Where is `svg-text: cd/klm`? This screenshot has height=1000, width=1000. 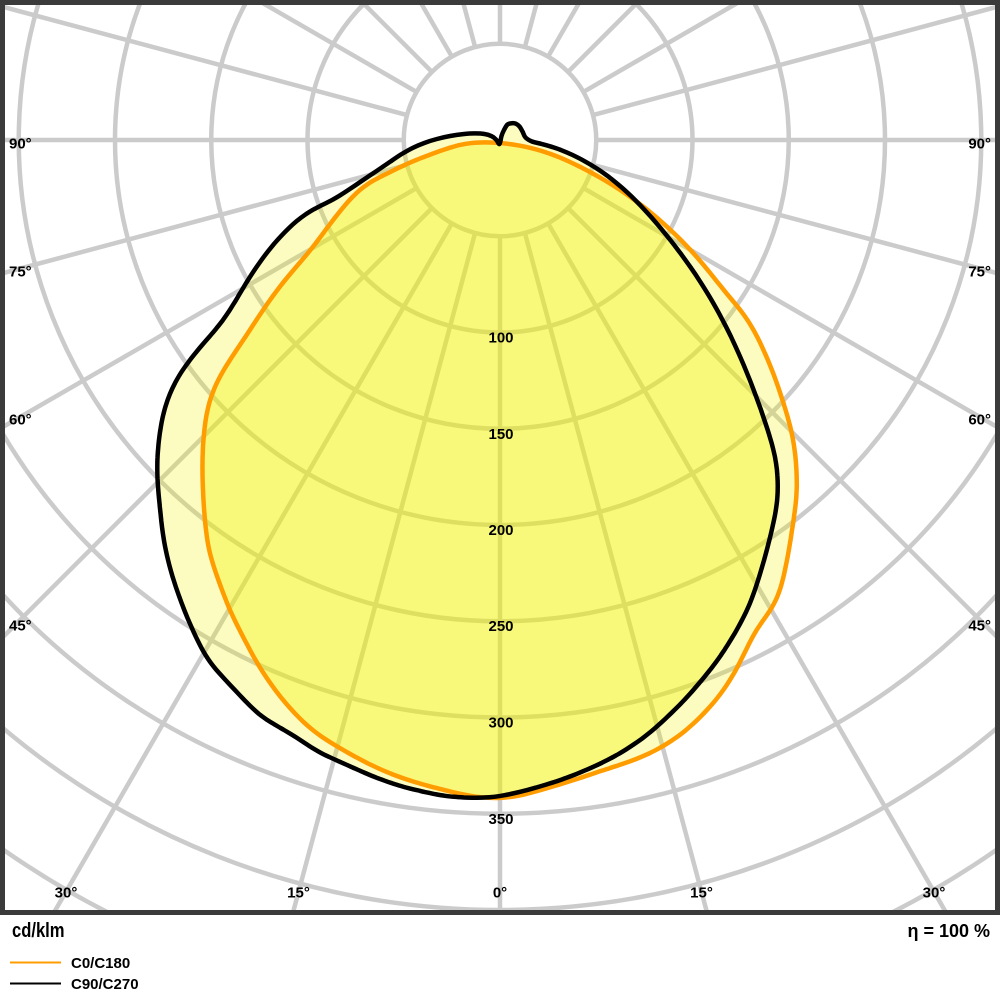 svg-text: cd/klm is located at coordinates (38, 930).